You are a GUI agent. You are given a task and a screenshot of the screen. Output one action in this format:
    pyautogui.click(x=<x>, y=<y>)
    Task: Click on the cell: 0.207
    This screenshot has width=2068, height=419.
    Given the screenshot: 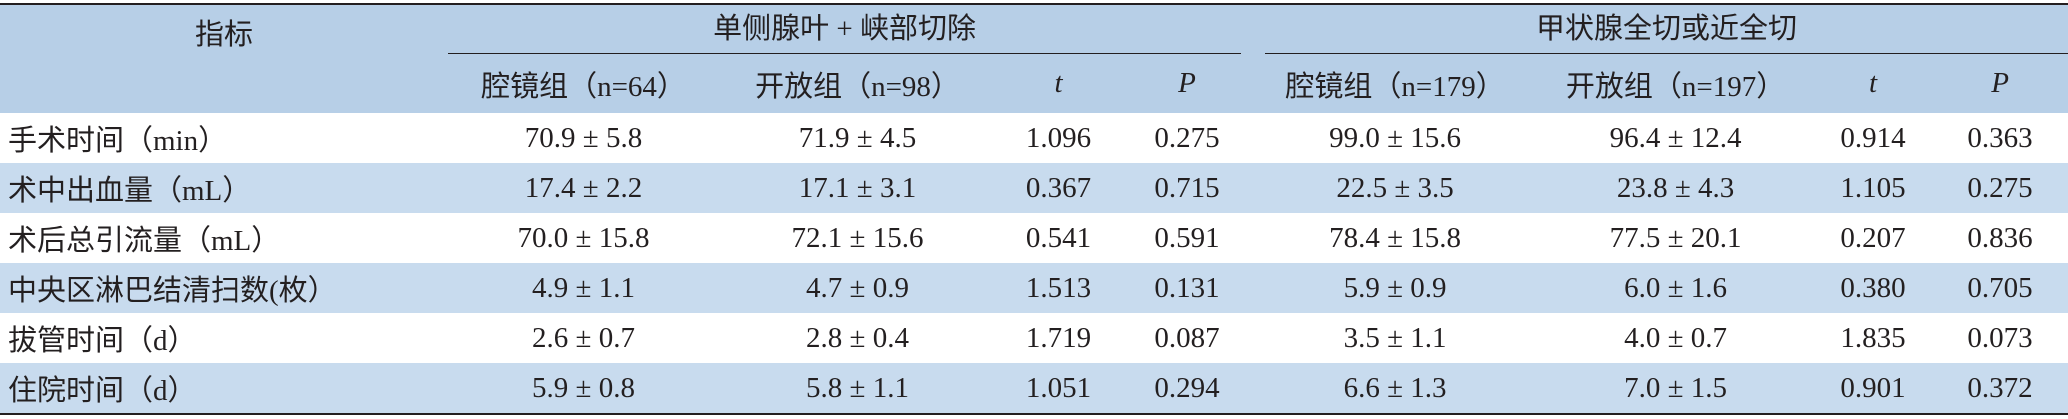 What is the action you would take?
    pyautogui.click(x=1873, y=237)
    